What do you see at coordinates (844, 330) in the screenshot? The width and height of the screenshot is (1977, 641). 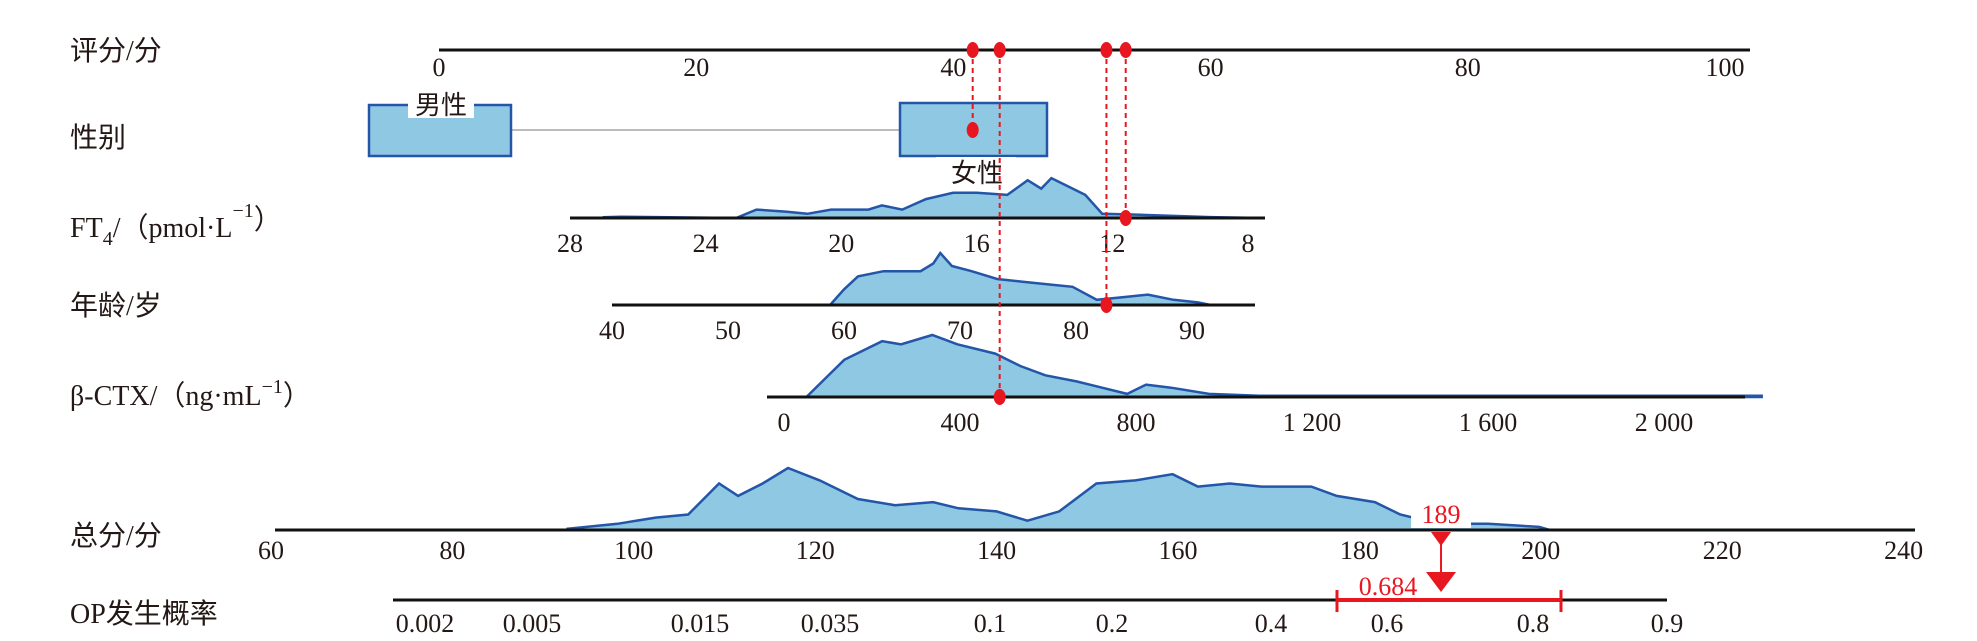 I see `age-tick-label: 60` at bounding box center [844, 330].